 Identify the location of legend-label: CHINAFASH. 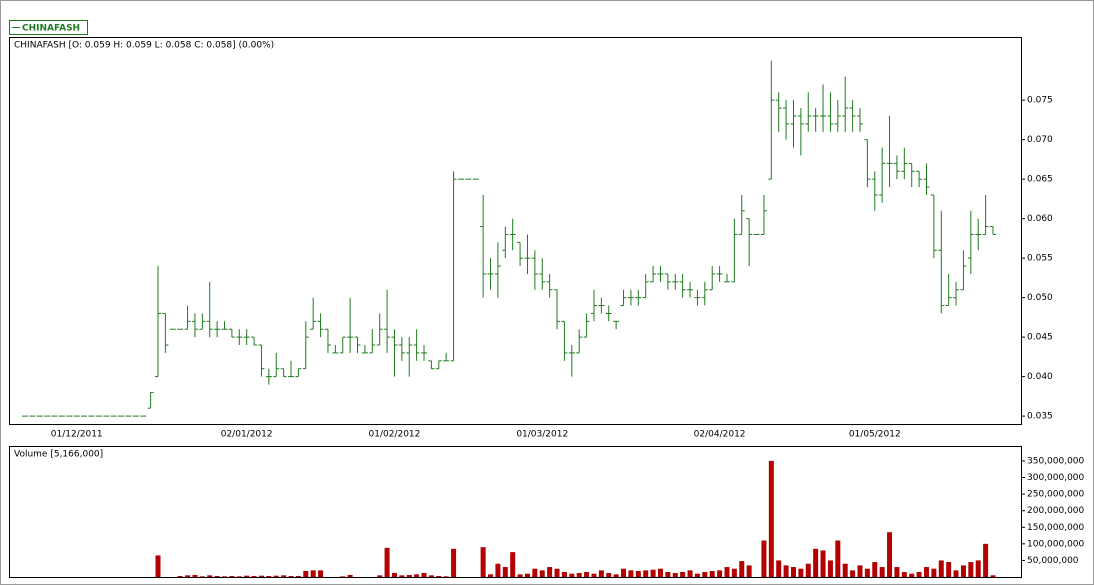
(51, 29).